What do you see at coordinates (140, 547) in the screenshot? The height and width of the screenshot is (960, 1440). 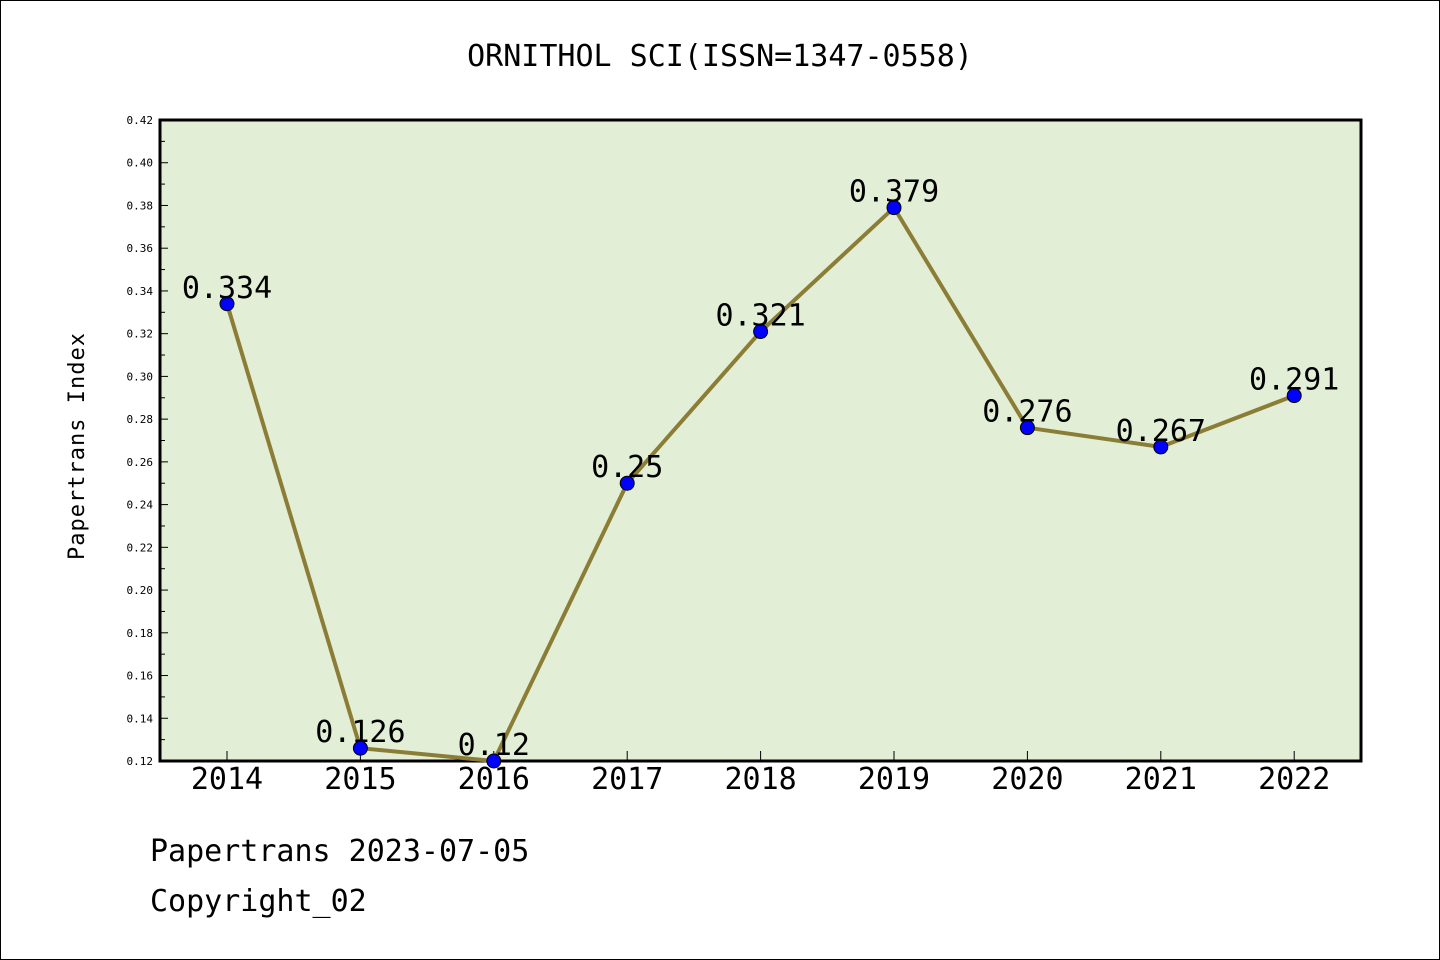 I see `y-tick-label: 0.22` at bounding box center [140, 547].